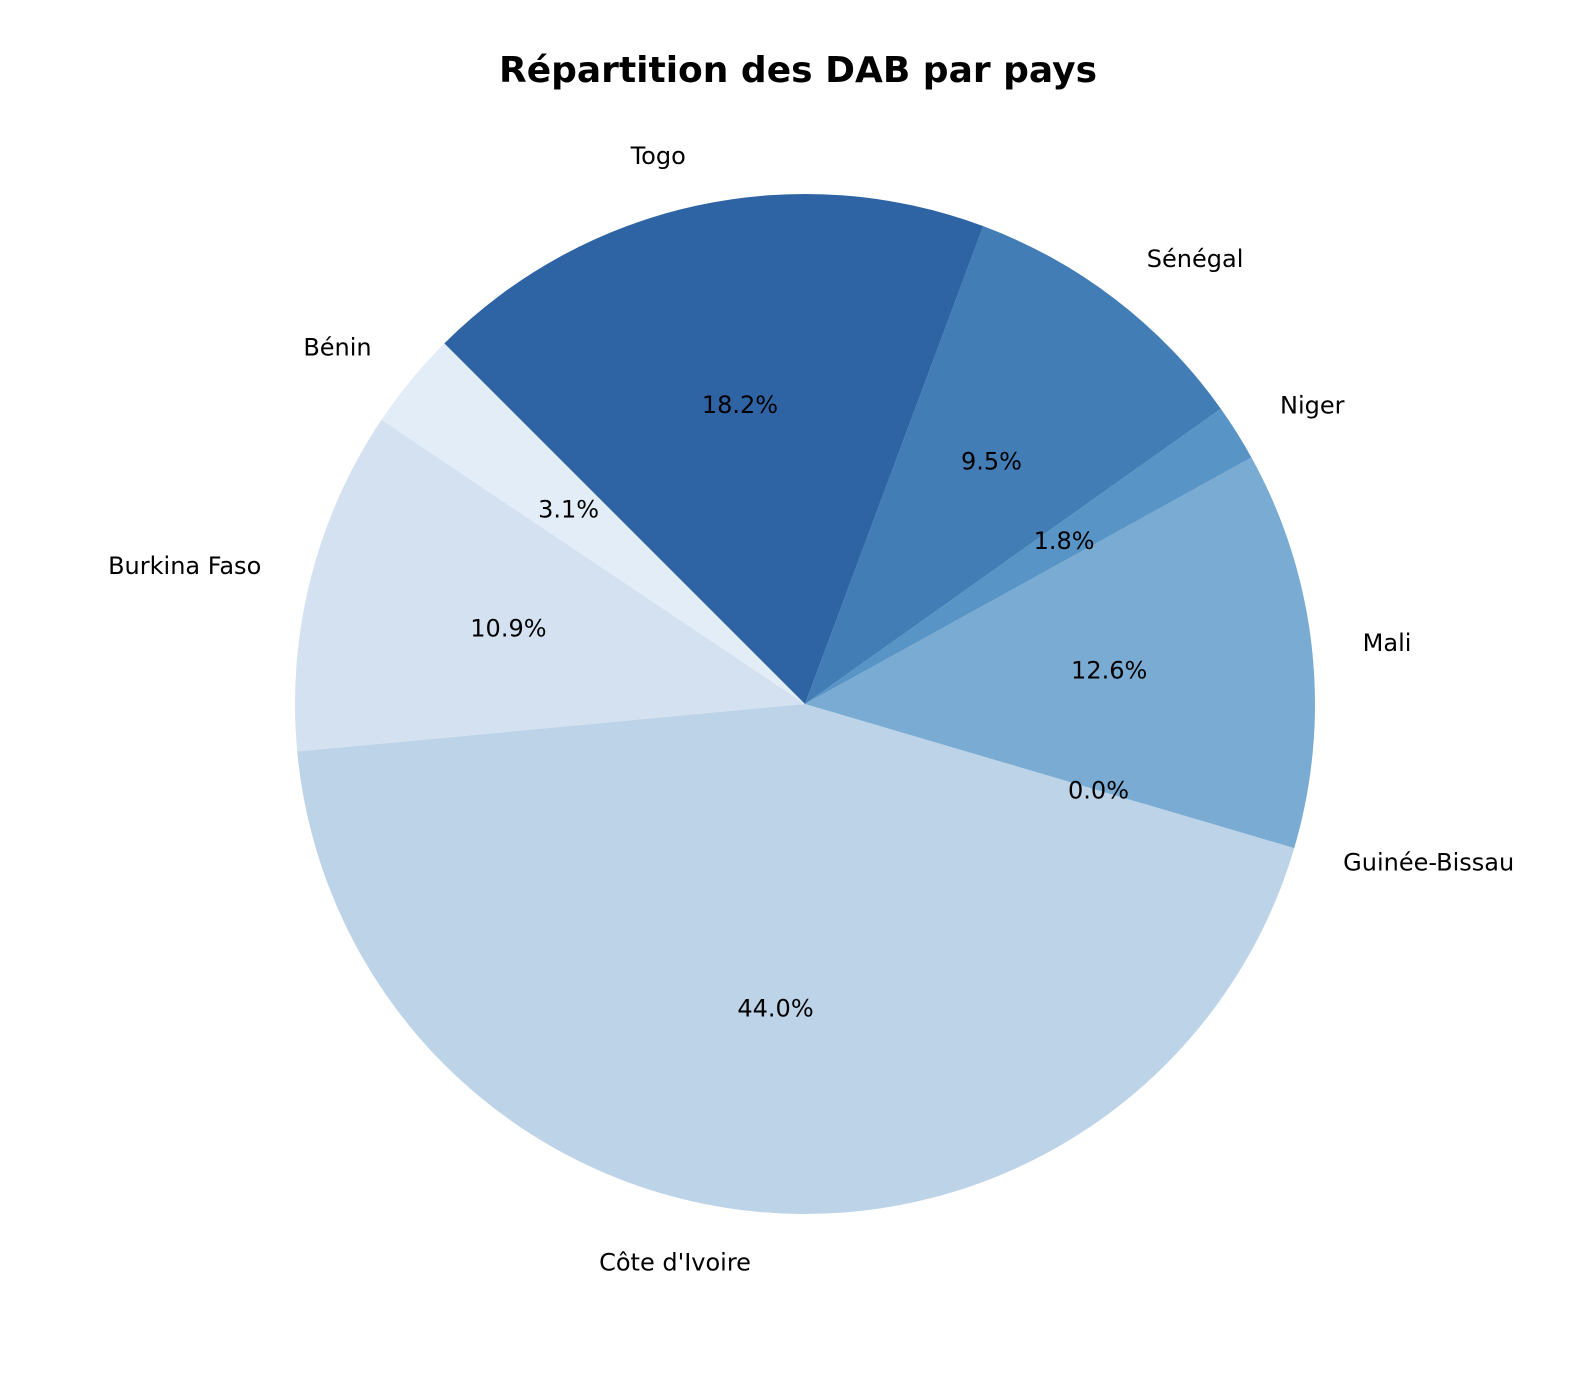  I want to click on slice-percent-label: 44.0%, so click(775, 1009).